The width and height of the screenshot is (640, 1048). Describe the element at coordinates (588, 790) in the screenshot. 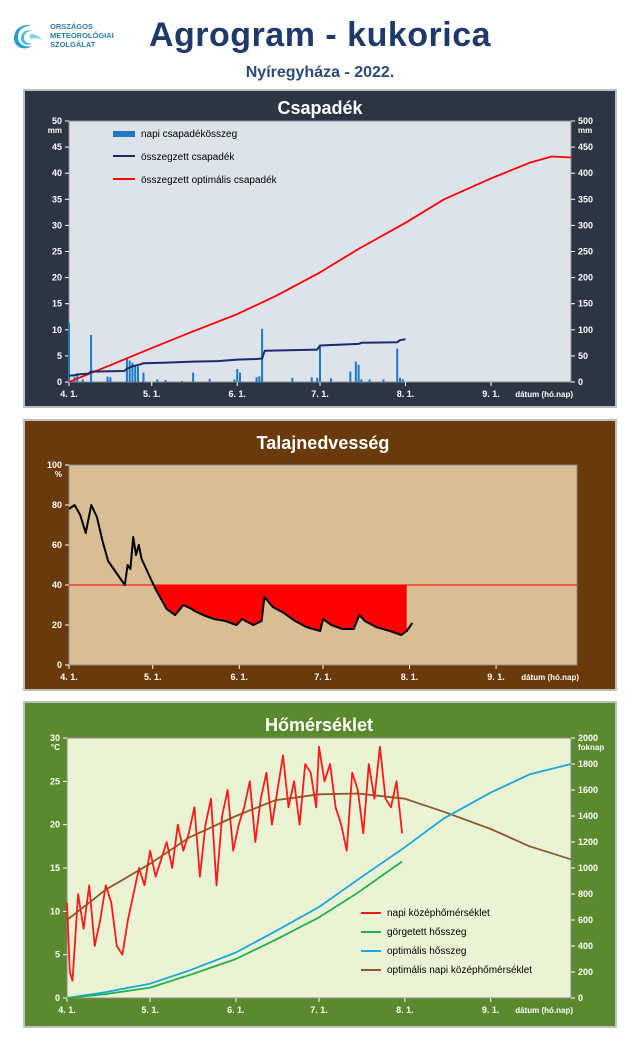

I see `y2-tick-label: 1600` at that location.